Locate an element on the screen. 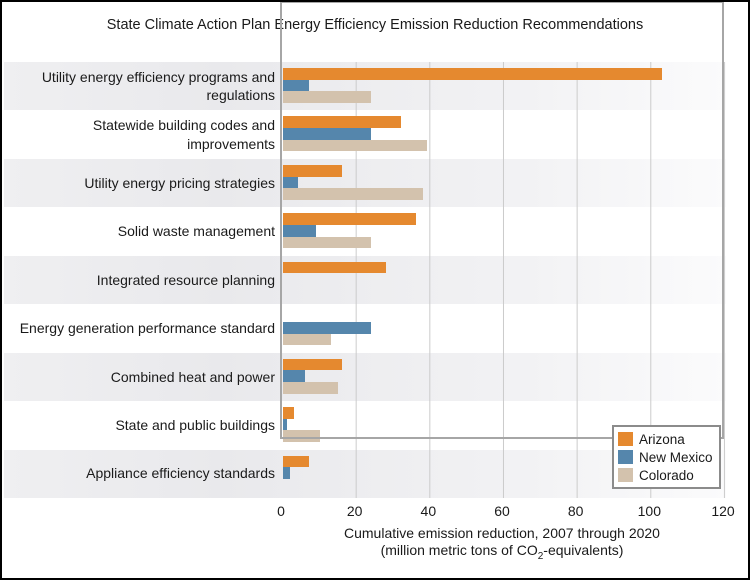 This screenshot has width=750, height=580. chart-row: Utility energy pricing strategies is located at coordinates (365, 183).